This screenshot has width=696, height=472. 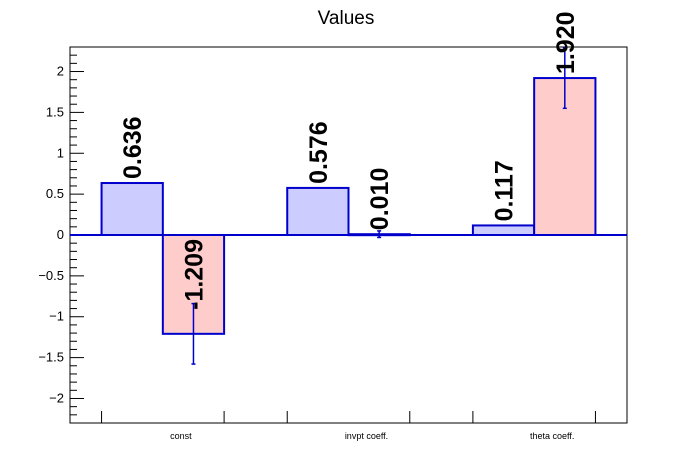 I want to click on y-axis: −2 −1.5 −1 −0.5 0 0.5 1 1.5 2, so click(x=61, y=235).